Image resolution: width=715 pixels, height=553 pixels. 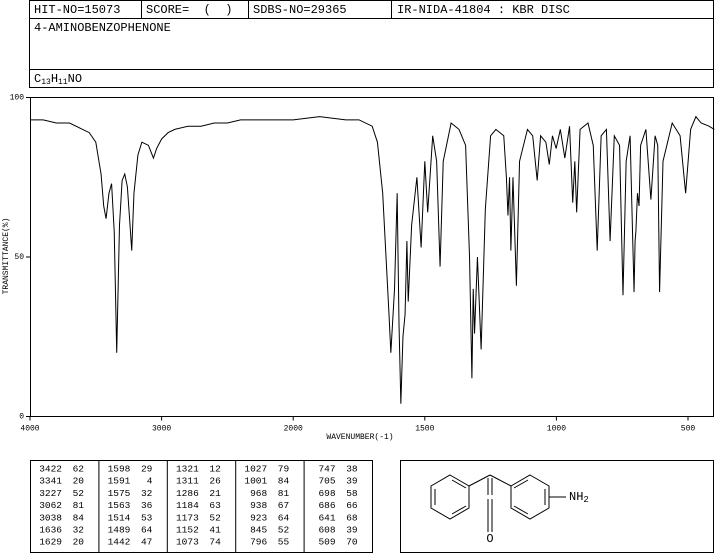 I want to click on peak-wavenumber: 1591, so click(x=119, y=481).